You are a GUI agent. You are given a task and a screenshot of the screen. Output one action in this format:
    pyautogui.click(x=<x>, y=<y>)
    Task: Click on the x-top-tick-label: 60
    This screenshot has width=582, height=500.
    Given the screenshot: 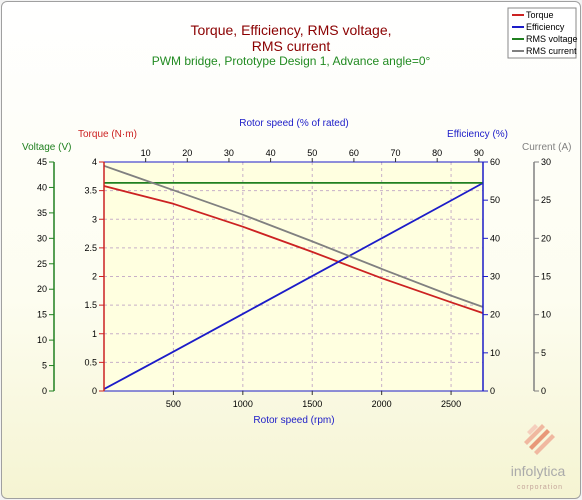 What is the action you would take?
    pyautogui.click(x=354, y=153)
    